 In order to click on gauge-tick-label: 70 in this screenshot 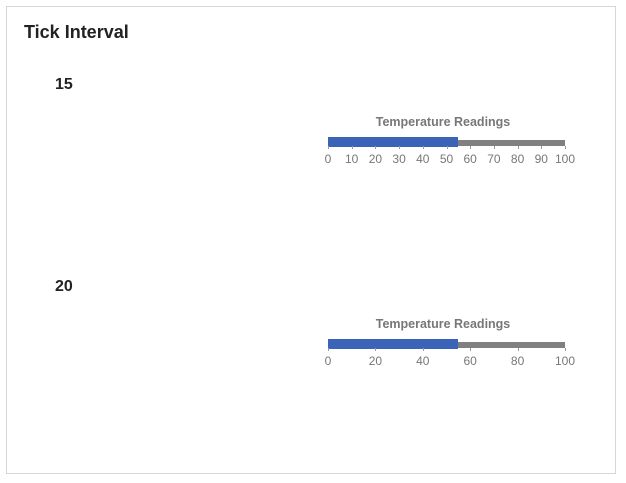, I will do `click(494, 159)`.